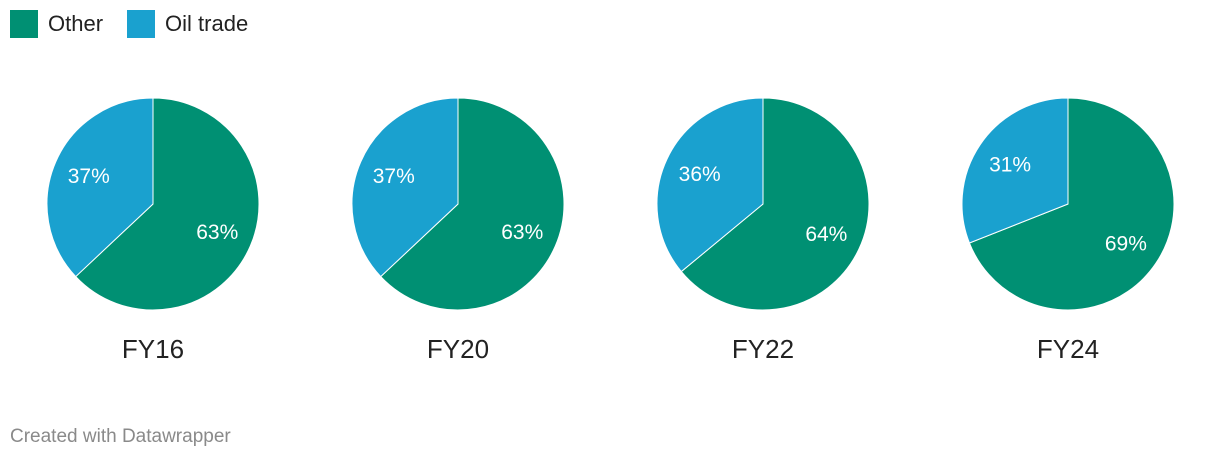 This screenshot has height=460, width=1220. Describe the element at coordinates (1010, 165) in the screenshot. I see `slice-label-fy24-oil-trade: 31%` at that location.